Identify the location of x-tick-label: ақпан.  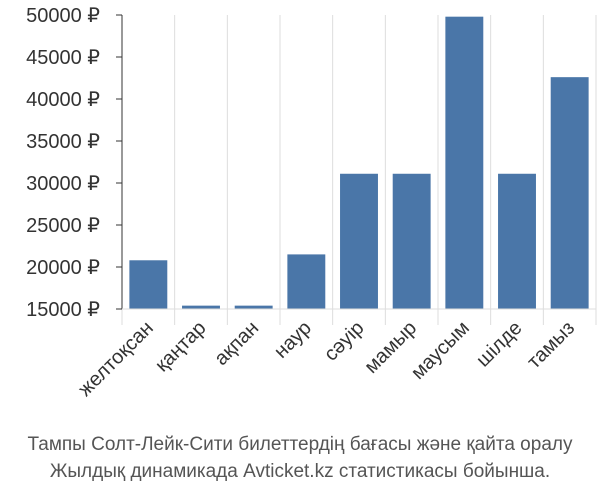
(236, 343).